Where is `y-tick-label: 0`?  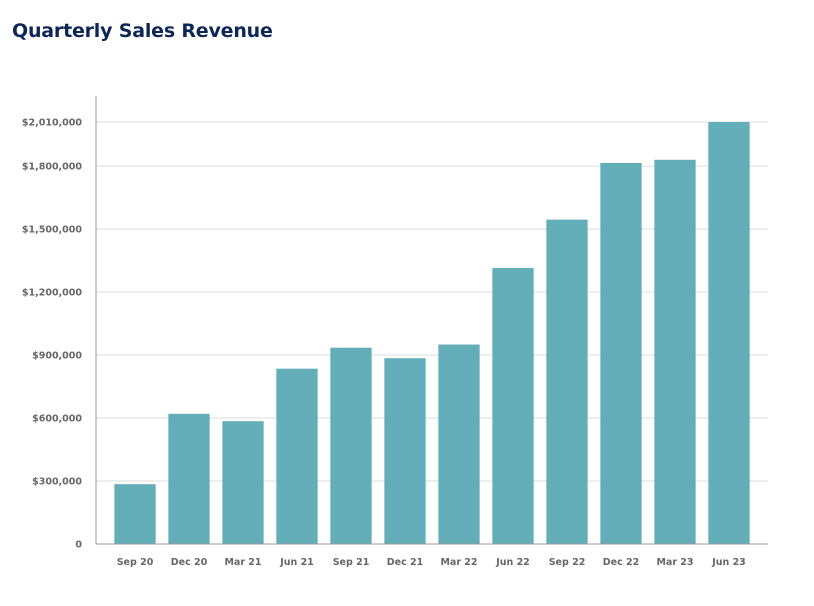
y-tick-label: 0 is located at coordinates (78, 545).